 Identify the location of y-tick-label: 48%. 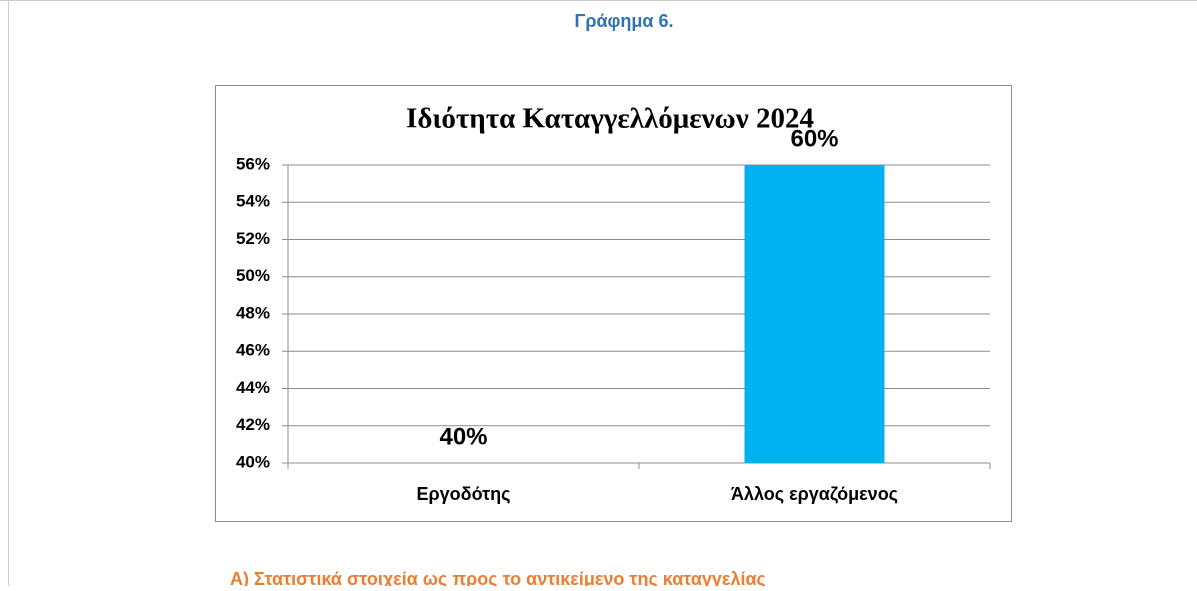
(253, 312).